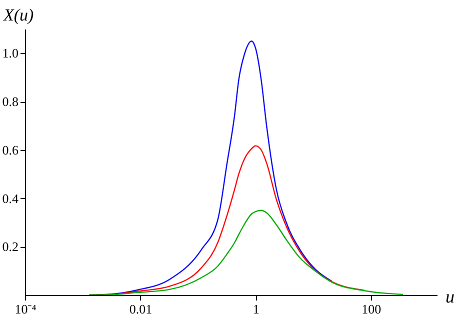  Describe the element at coordinates (25, 309) in the screenshot. I see `x-tick-label: 10⁻⁴` at that location.